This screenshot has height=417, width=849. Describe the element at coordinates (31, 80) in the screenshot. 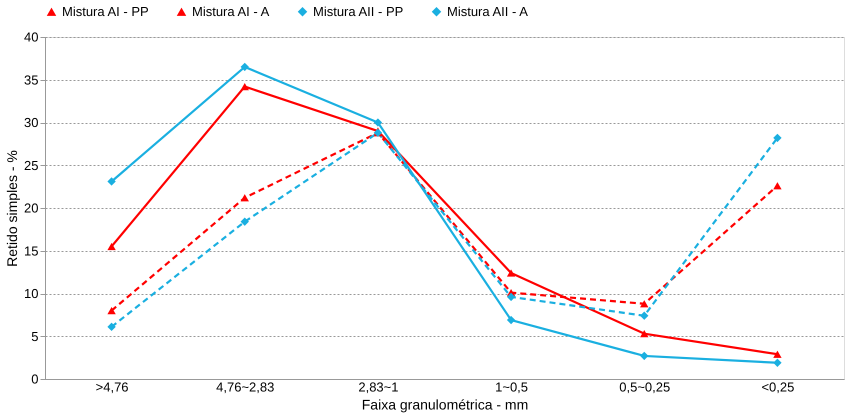

I see `y-tick-label: 35` at that location.